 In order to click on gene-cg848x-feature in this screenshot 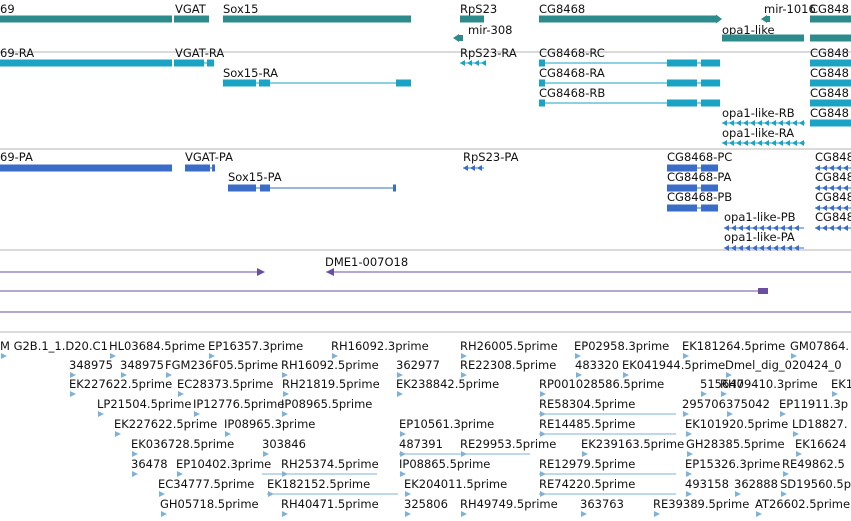, I will do `click(830, 19)`.